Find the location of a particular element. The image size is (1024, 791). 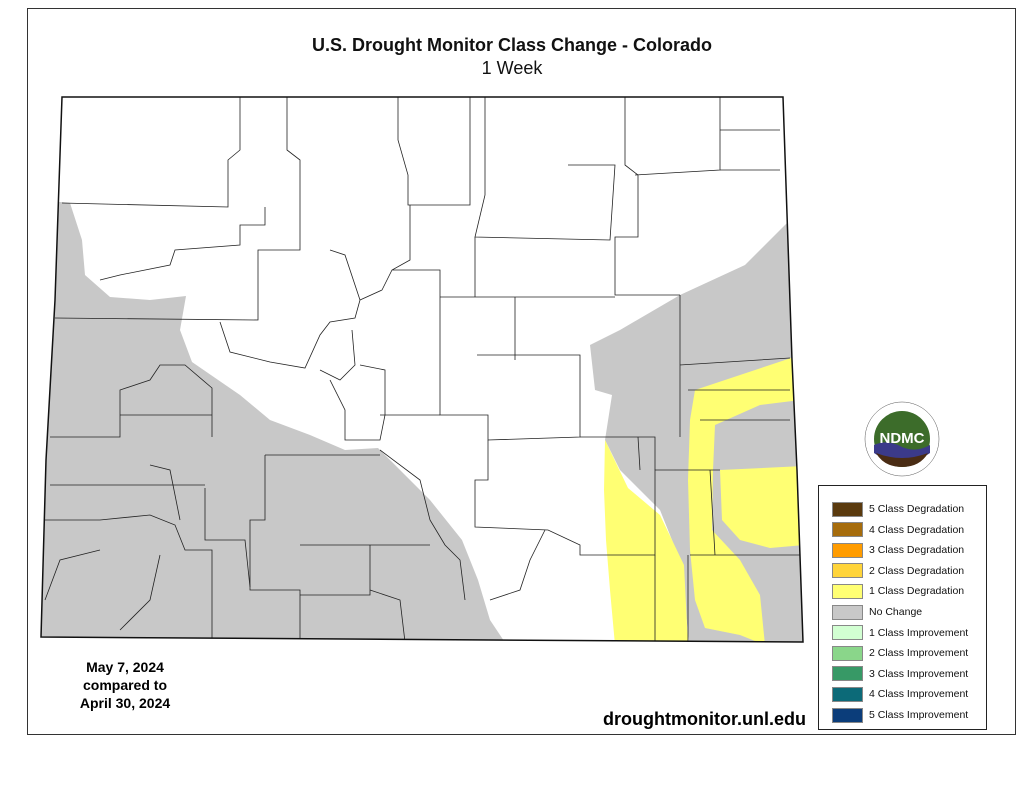

logo-text: NDMC is located at coordinates (902, 438).